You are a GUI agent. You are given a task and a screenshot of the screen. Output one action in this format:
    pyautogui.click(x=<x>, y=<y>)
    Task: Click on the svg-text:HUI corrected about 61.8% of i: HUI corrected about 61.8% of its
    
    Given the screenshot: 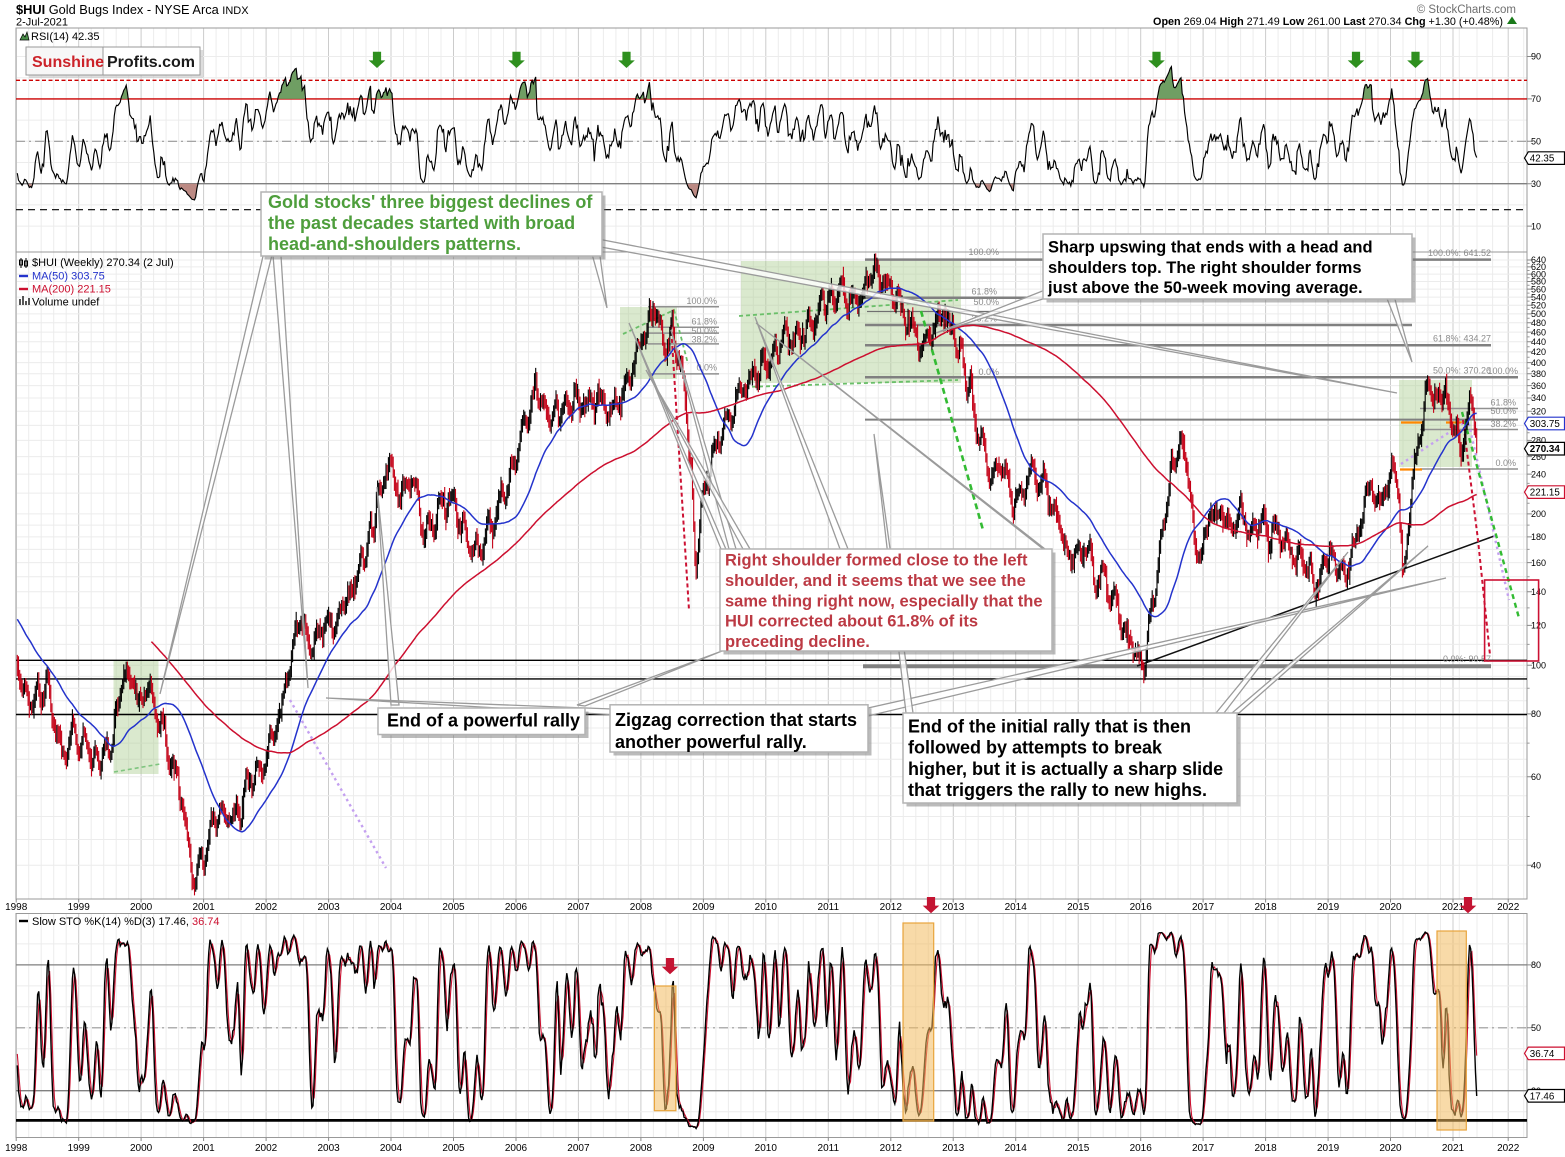 What is the action you would take?
    pyautogui.click(x=851, y=622)
    